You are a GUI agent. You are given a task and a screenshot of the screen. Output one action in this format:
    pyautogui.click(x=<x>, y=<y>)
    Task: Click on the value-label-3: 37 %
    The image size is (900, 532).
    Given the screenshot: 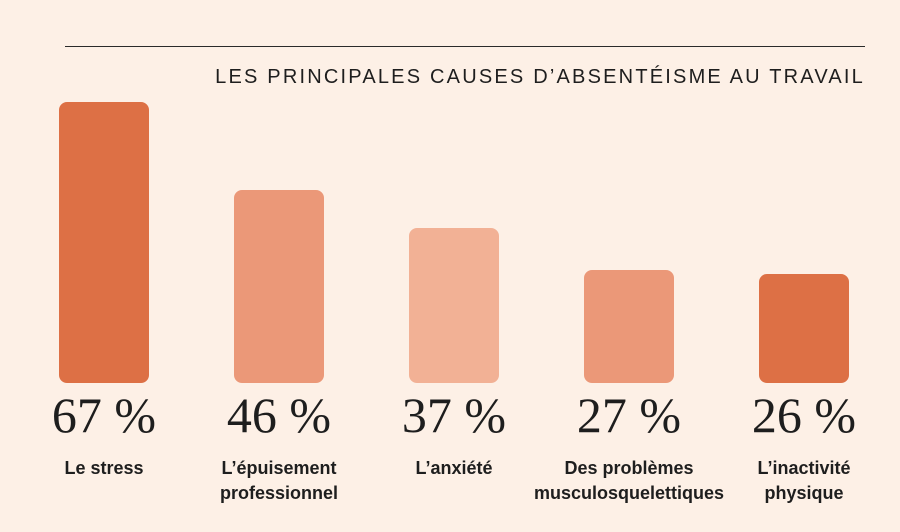 What is the action you would take?
    pyautogui.click(x=454, y=415)
    